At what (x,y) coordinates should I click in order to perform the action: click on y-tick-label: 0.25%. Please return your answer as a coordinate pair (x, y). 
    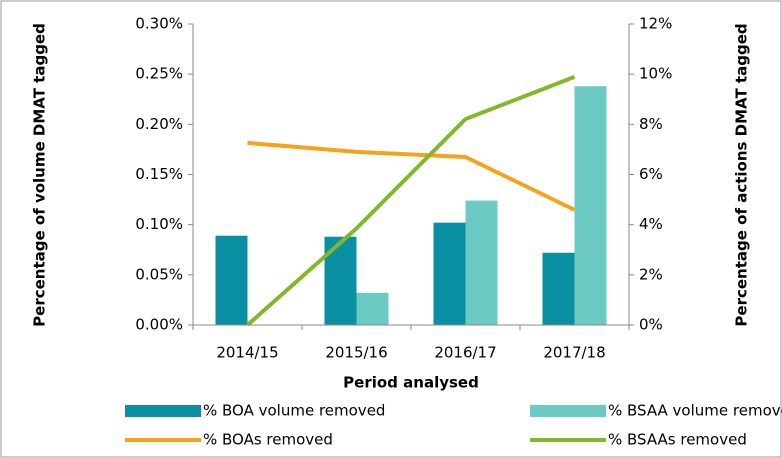
    Looking at the image, I should click on (159, 74).